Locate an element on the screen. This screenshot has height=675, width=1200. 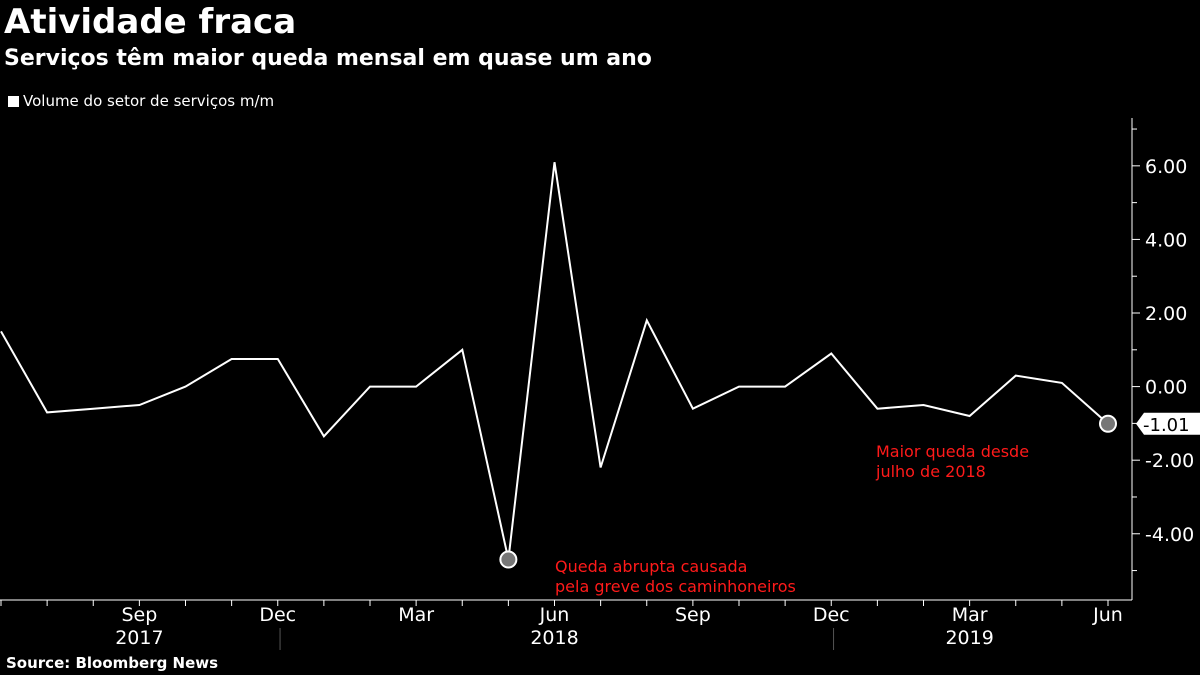
legend: Volume do setor de serviços m/m is located at coordinates (141, 101).